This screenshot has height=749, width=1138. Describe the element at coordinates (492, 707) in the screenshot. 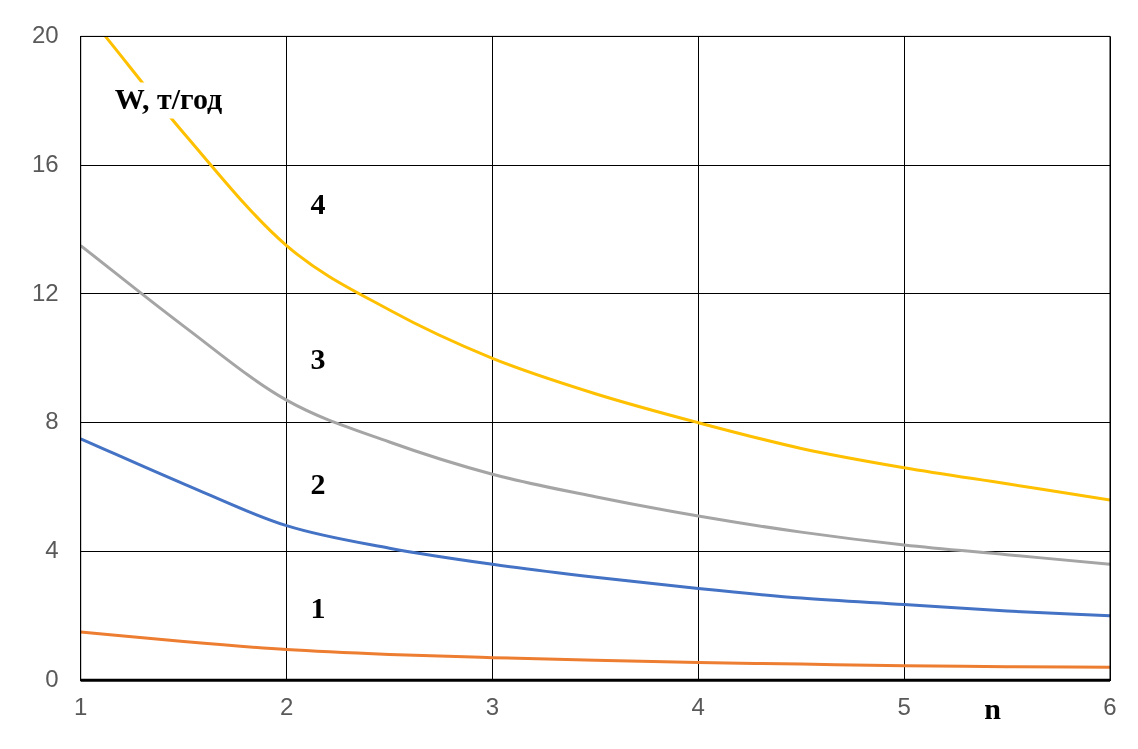

I see `x-tick-label: 3` at that location.